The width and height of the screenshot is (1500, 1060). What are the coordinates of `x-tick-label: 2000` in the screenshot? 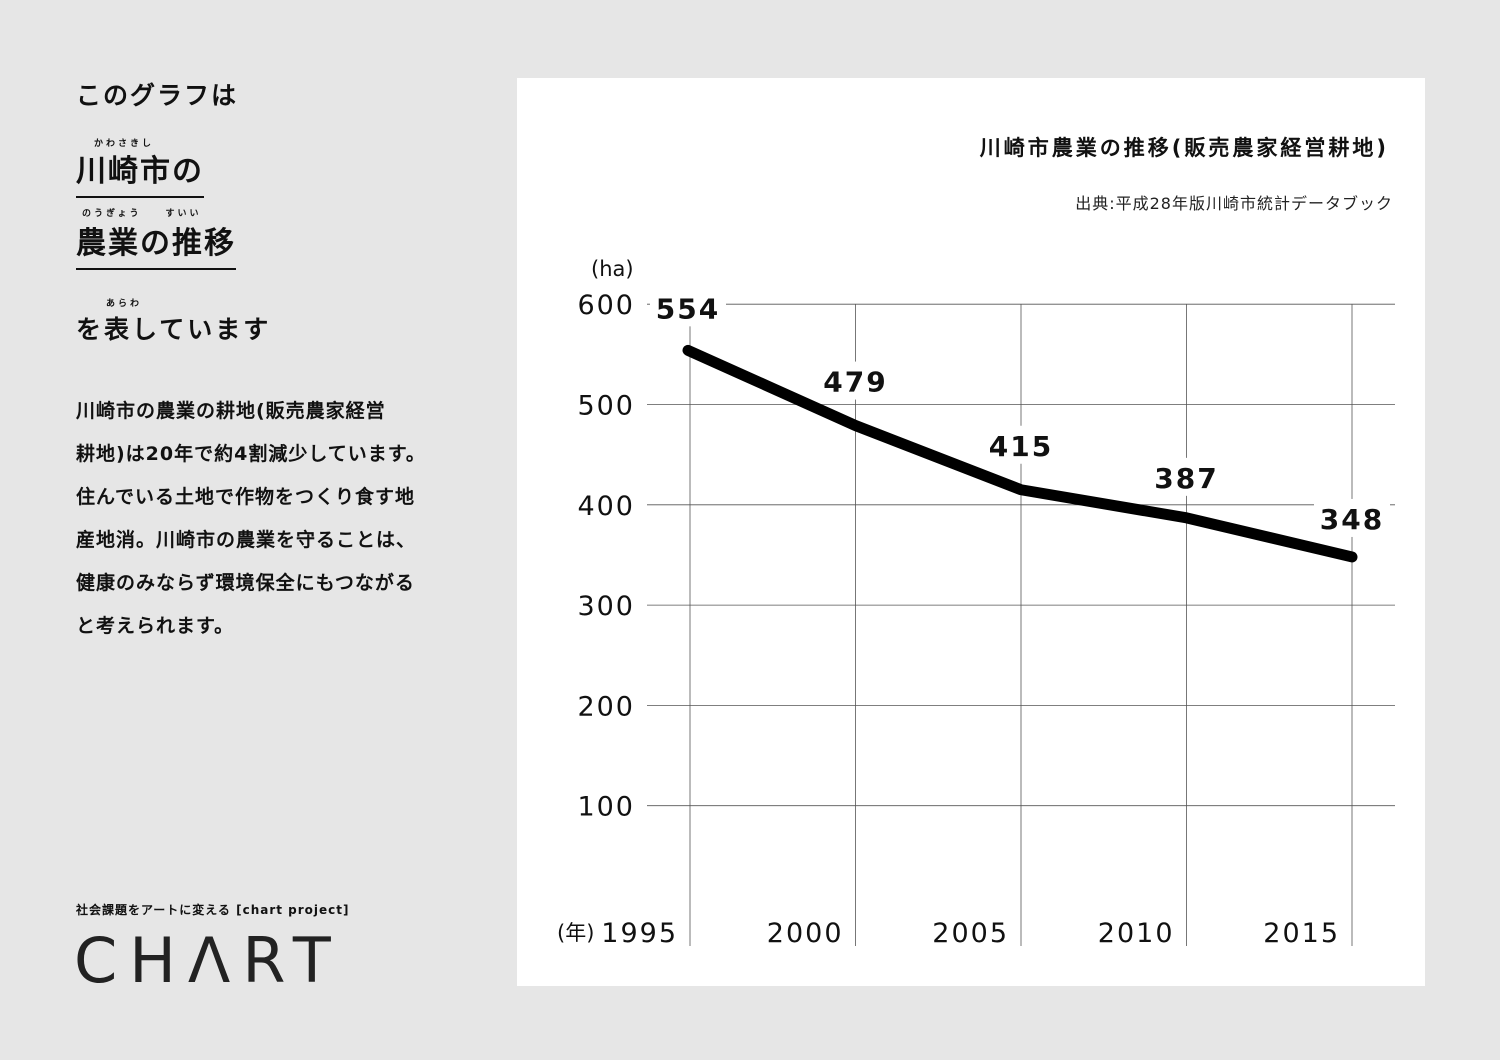 It's located at (805, 933).